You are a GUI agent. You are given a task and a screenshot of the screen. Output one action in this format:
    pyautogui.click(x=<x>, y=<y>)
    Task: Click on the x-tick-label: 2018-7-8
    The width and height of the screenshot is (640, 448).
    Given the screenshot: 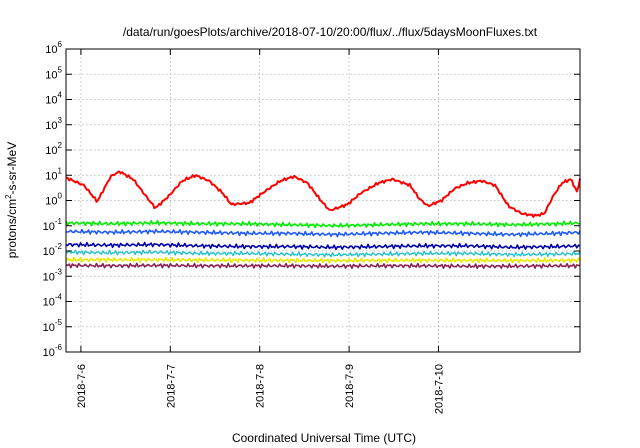 What is the action you would take?
    pyautogui.click(x=261, y=386)
    